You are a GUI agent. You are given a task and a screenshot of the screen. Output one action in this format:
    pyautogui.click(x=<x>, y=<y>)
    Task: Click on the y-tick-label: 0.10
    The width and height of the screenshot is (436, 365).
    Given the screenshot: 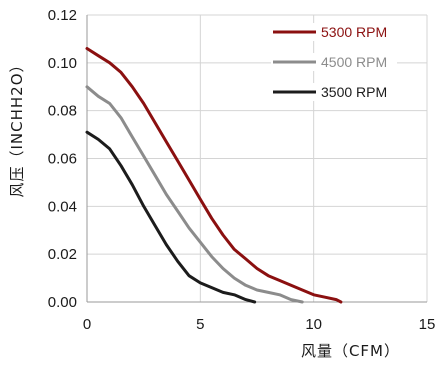 What is the action you would take?
    pyautogui.click(x=62, y=63)
    